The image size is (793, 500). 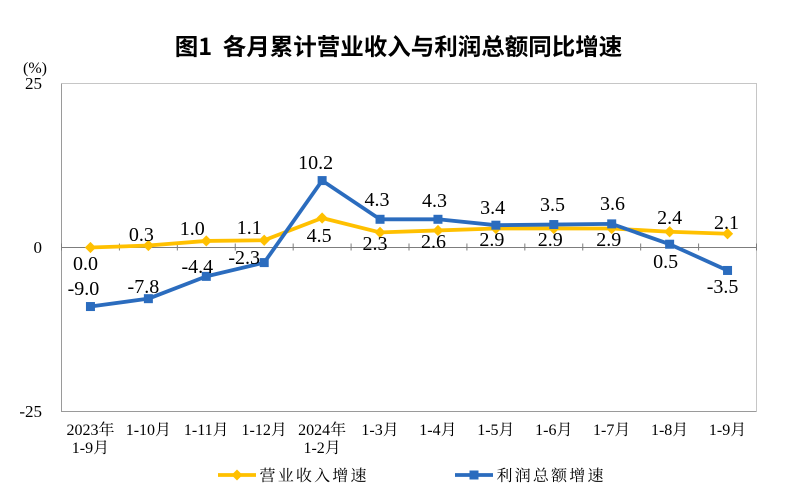 I want to click on x-axis-label: 2024年, so click(x=322, y=430).